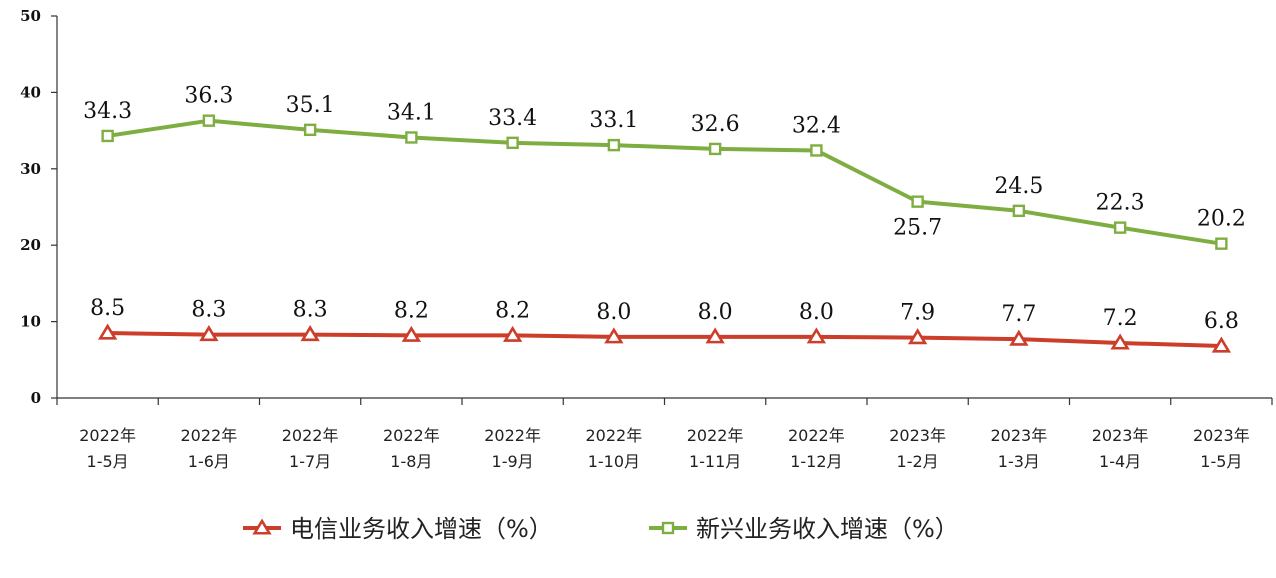  Describe the element at coordinates (107, 111) in the screenshot. I see `data-label: 34.3` at that location.